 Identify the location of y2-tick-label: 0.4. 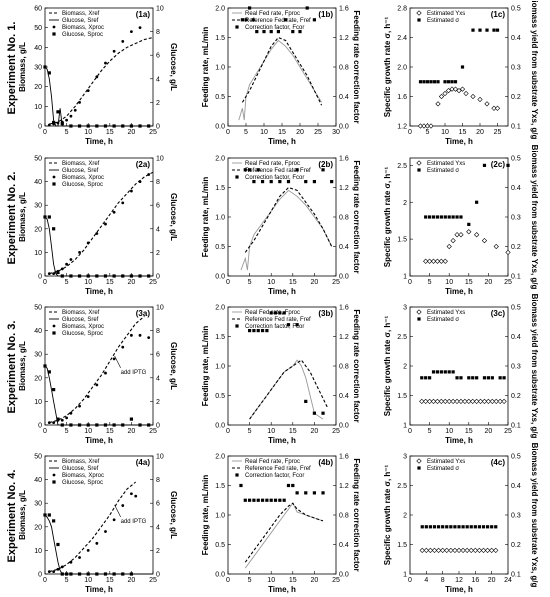
(344, 396).